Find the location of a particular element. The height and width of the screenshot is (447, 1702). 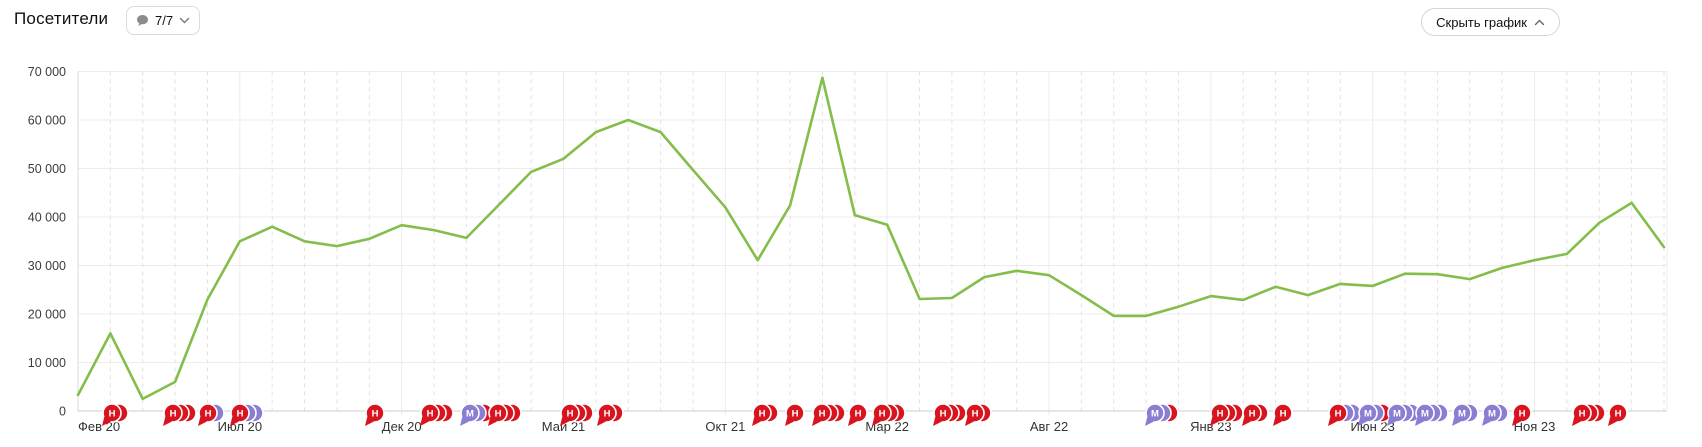

x-axis-tick-label: Авг 22 is located at coordinates (1049, 426).